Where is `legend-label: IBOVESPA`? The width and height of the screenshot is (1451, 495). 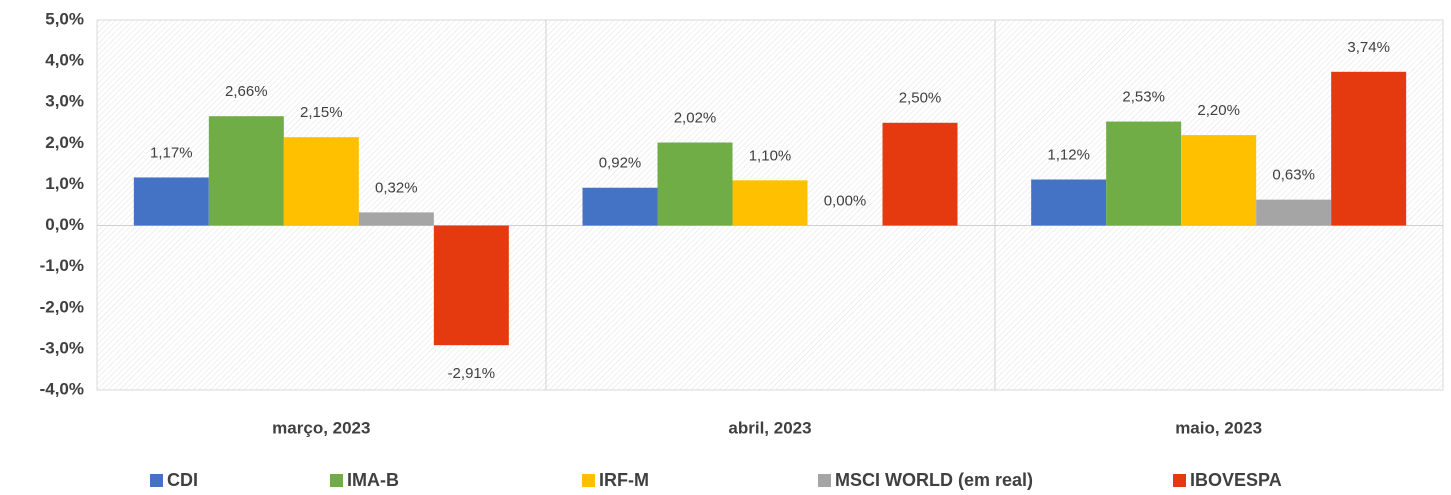
legend-label: IBOVESPA is located at coordinates (1236, 480).